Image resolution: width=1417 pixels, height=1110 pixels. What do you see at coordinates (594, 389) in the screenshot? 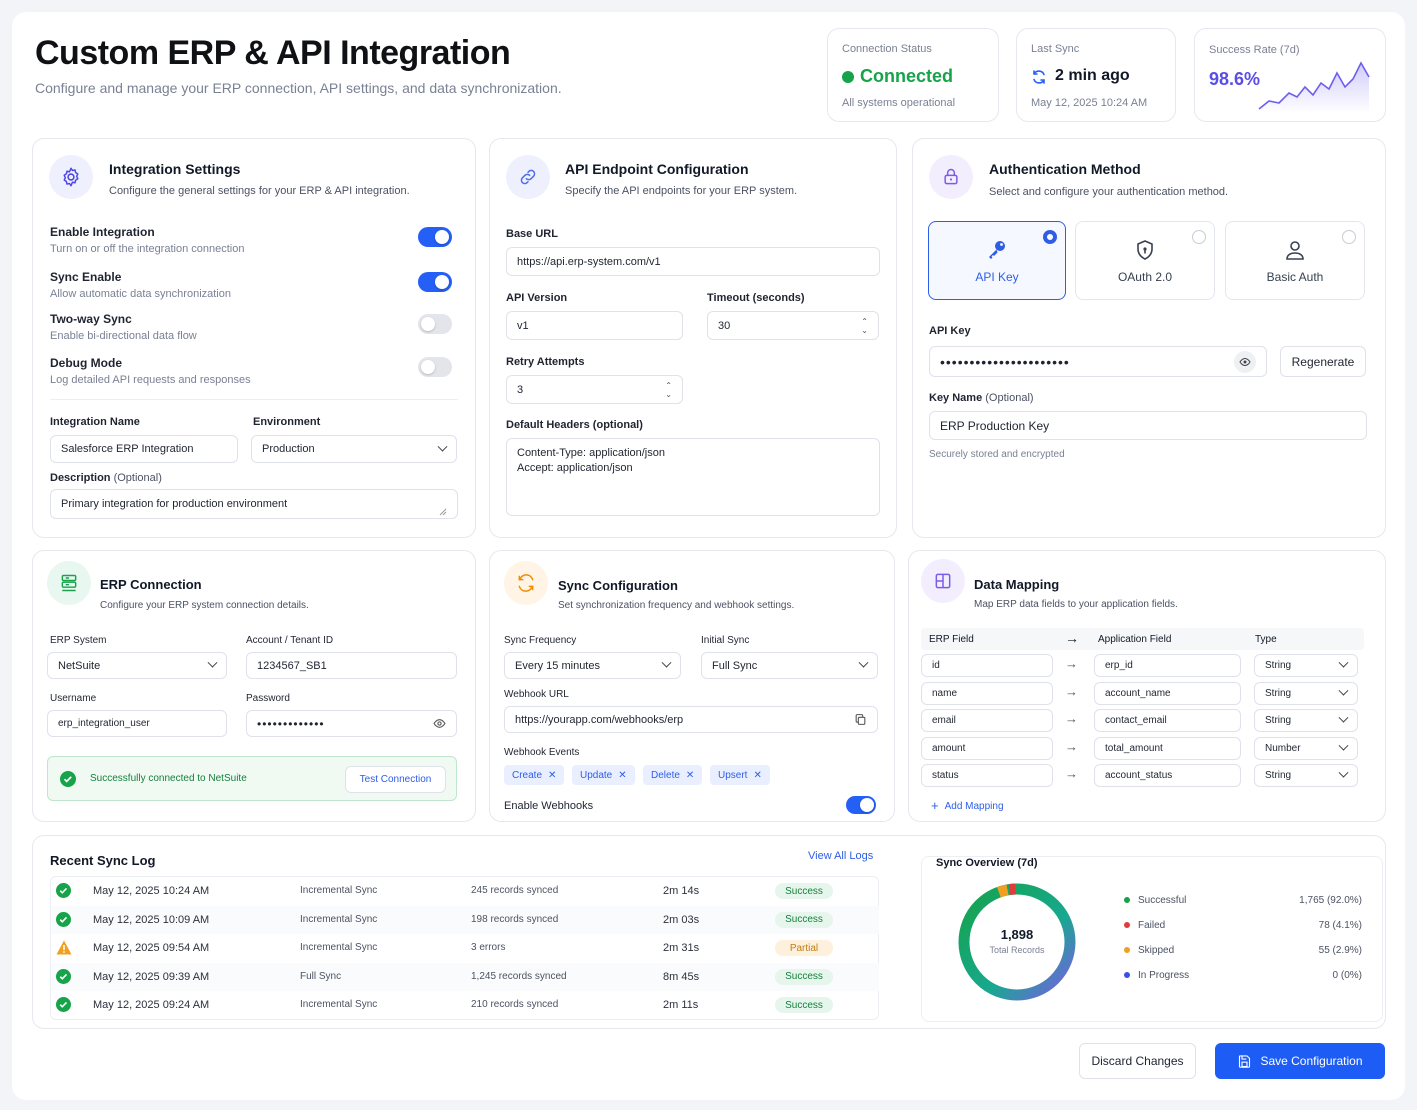
I see `retry-input: 3 ⌃ ⌄` at bounding box center [594, 389].